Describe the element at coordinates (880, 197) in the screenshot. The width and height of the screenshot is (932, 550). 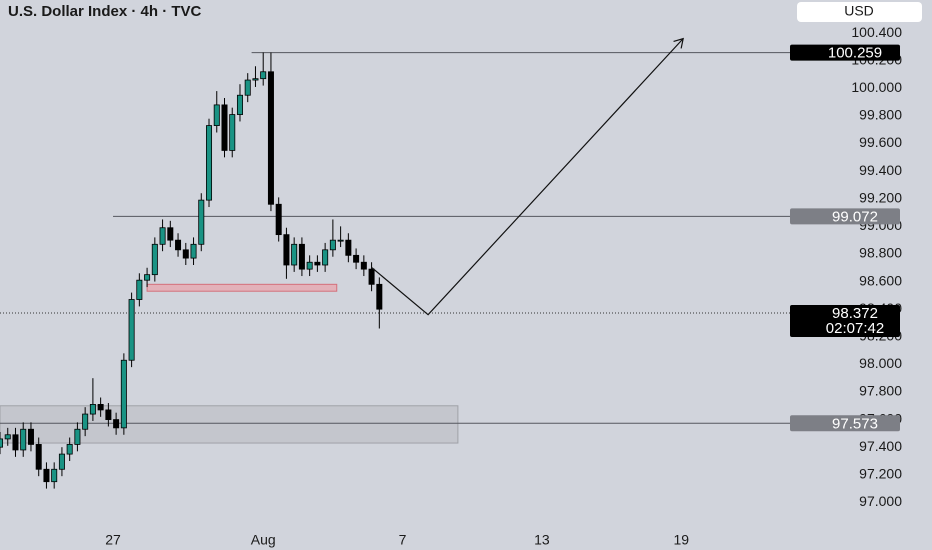
I see `y-tick-label: 99.200` at that location.